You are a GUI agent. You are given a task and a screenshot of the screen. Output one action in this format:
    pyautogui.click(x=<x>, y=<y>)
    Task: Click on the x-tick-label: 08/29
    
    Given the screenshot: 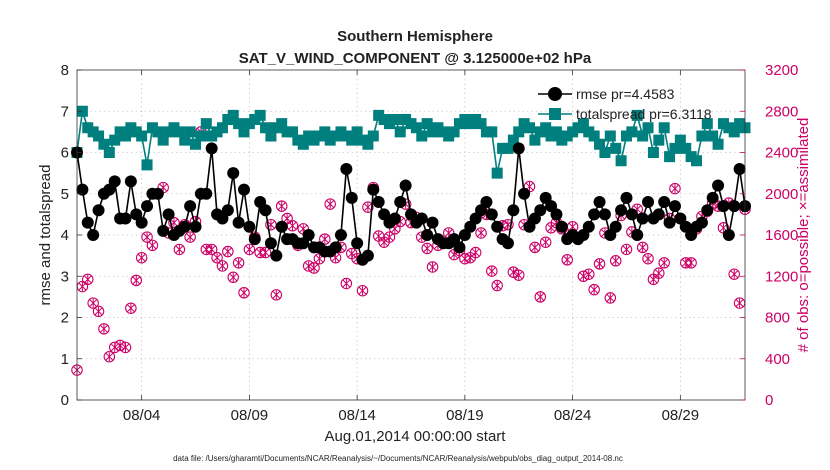 What is the action you would take?
    pyautogui.click(x=681, y=415)
    